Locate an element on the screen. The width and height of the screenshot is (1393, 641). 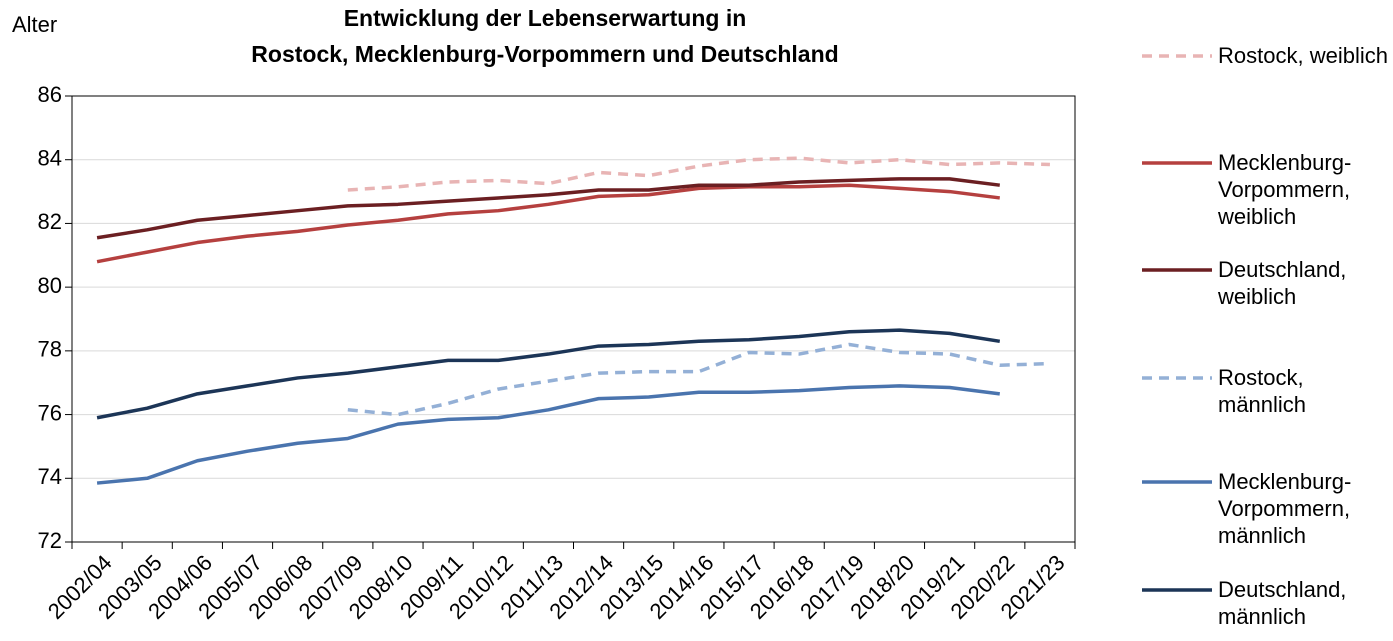
y-tick-label: 74 is located at coordinates (50, 476).